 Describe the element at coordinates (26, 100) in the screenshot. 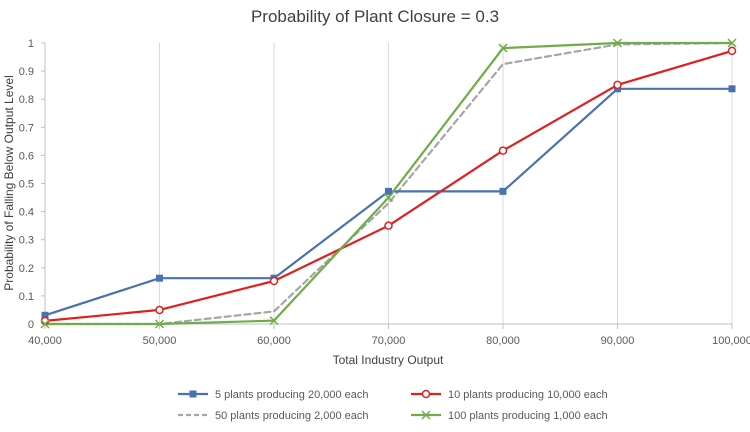

I see `y-tick-label: 0.8` at that location.